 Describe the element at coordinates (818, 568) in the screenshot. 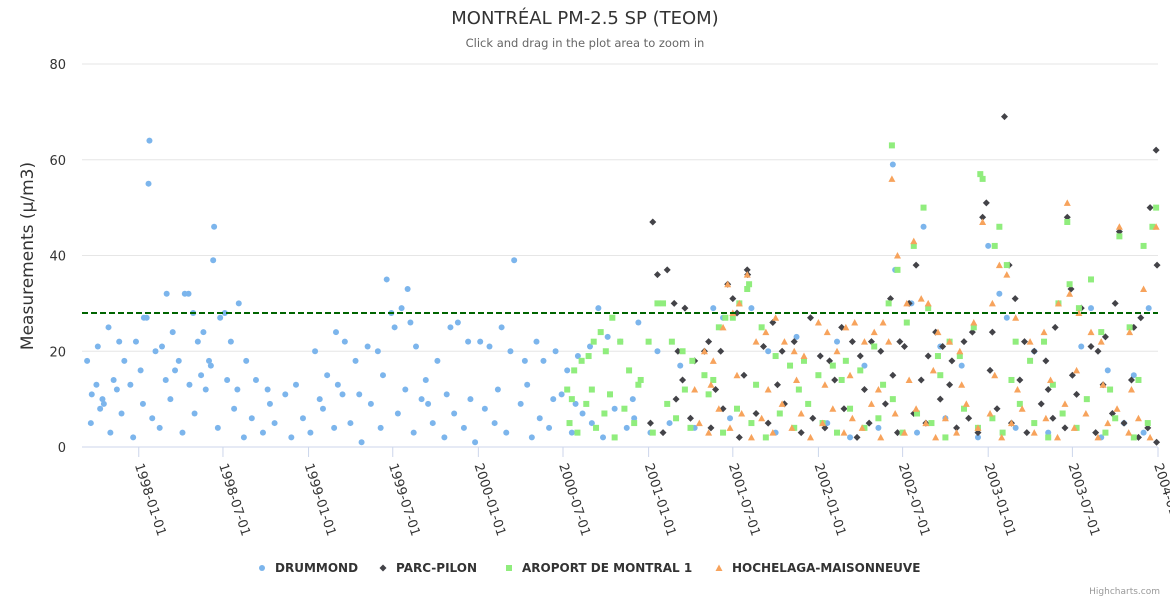

I see `legend-item: HOCHELAGA-MAISONNEUVE` at that location.